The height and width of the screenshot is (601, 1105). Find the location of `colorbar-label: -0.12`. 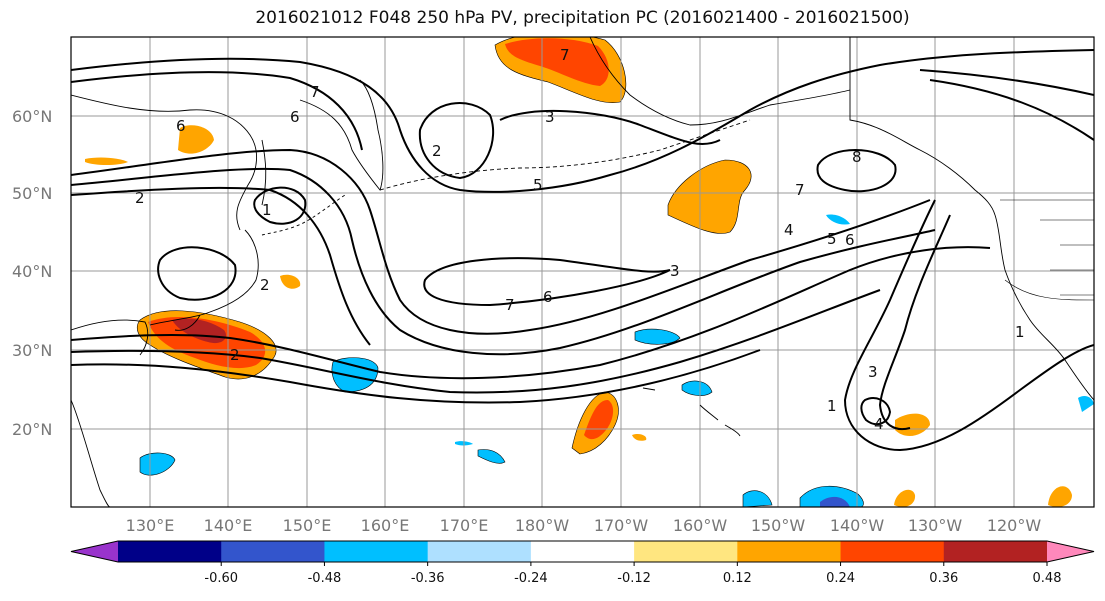

colorbar-label: -0.12 is located at coordinates (634, 578).